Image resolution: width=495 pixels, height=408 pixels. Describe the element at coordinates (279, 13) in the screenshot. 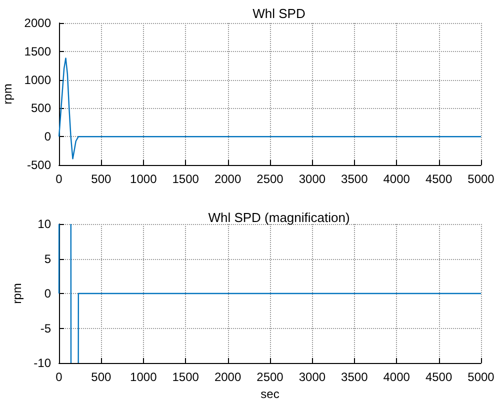

I see `chart-title: Whl SPD` at that location.